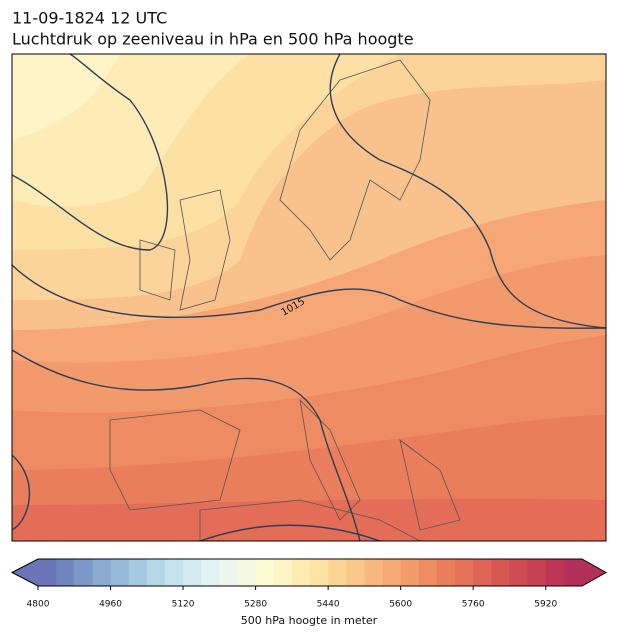 The height and width of the screenshot is (643, 618). Describe the element at coordinates (594, 572) in the screenshot. I see `colorbar-extend-max` at that location.